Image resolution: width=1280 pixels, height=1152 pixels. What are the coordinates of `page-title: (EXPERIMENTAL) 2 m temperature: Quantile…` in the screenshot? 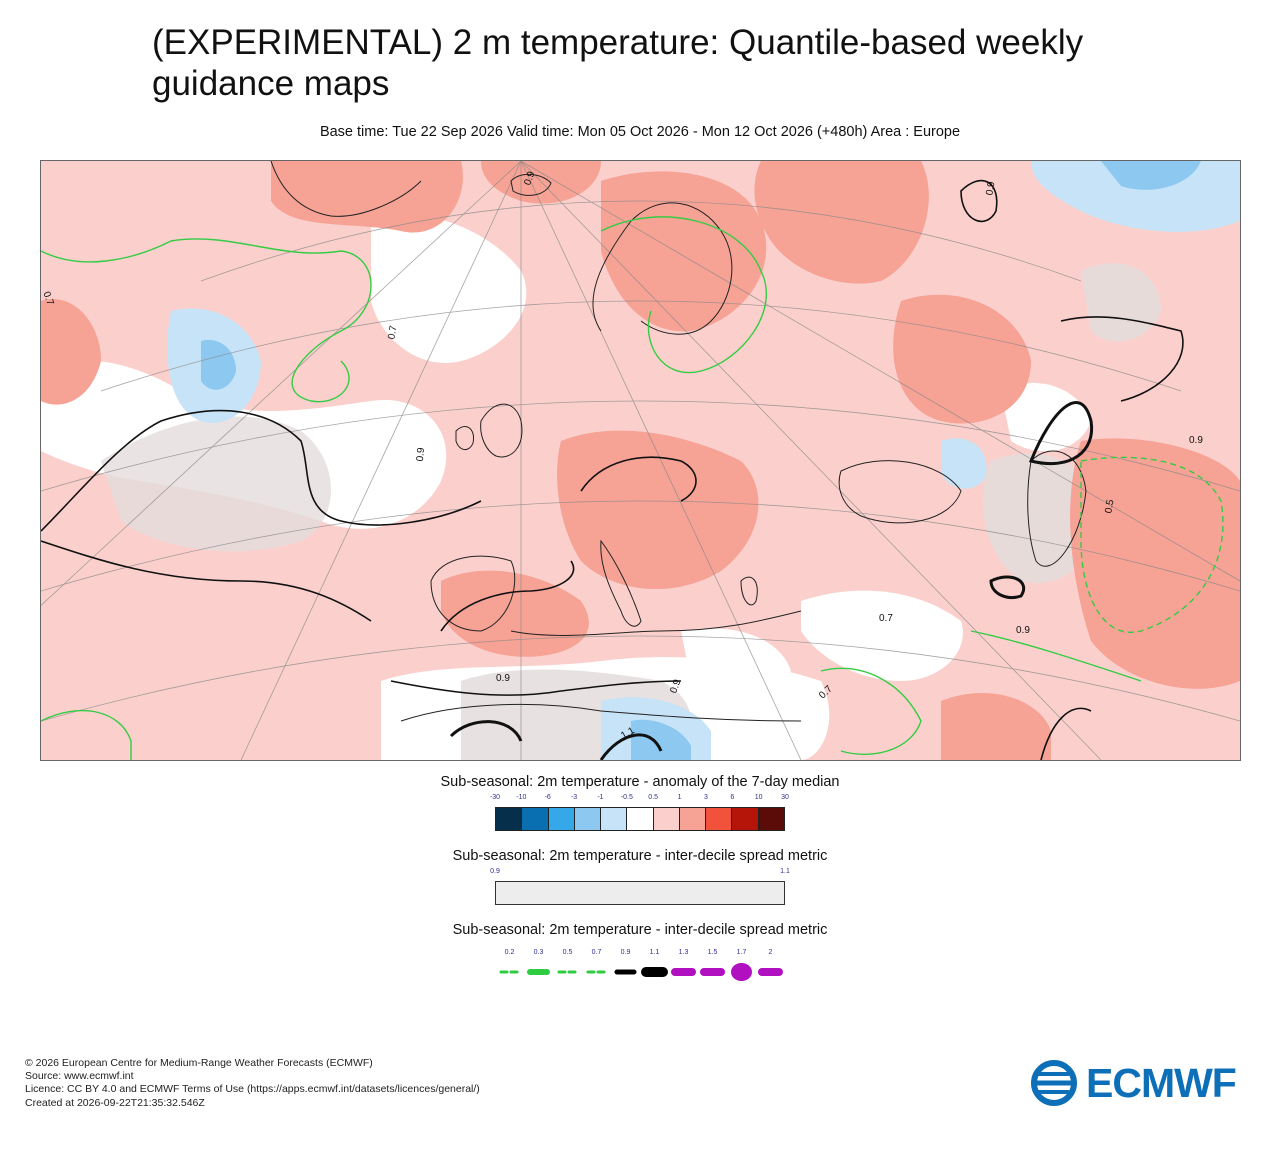 It's located at (652, 63).